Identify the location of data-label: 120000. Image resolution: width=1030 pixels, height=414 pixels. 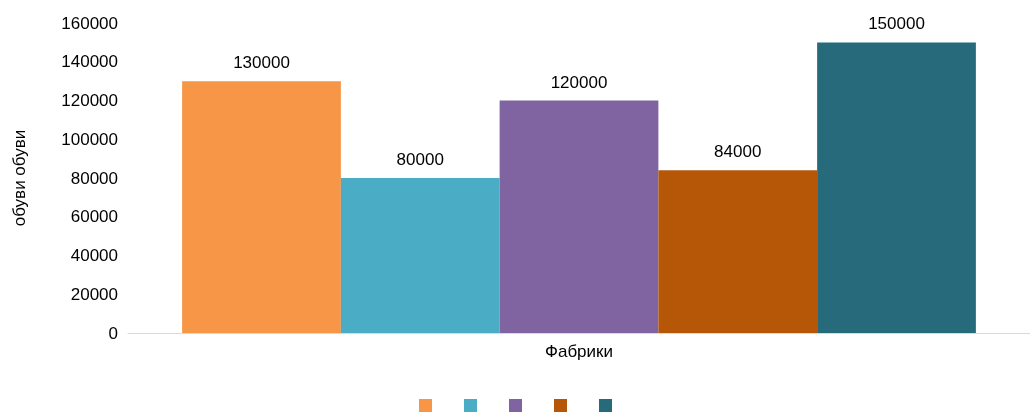
(579, 82).